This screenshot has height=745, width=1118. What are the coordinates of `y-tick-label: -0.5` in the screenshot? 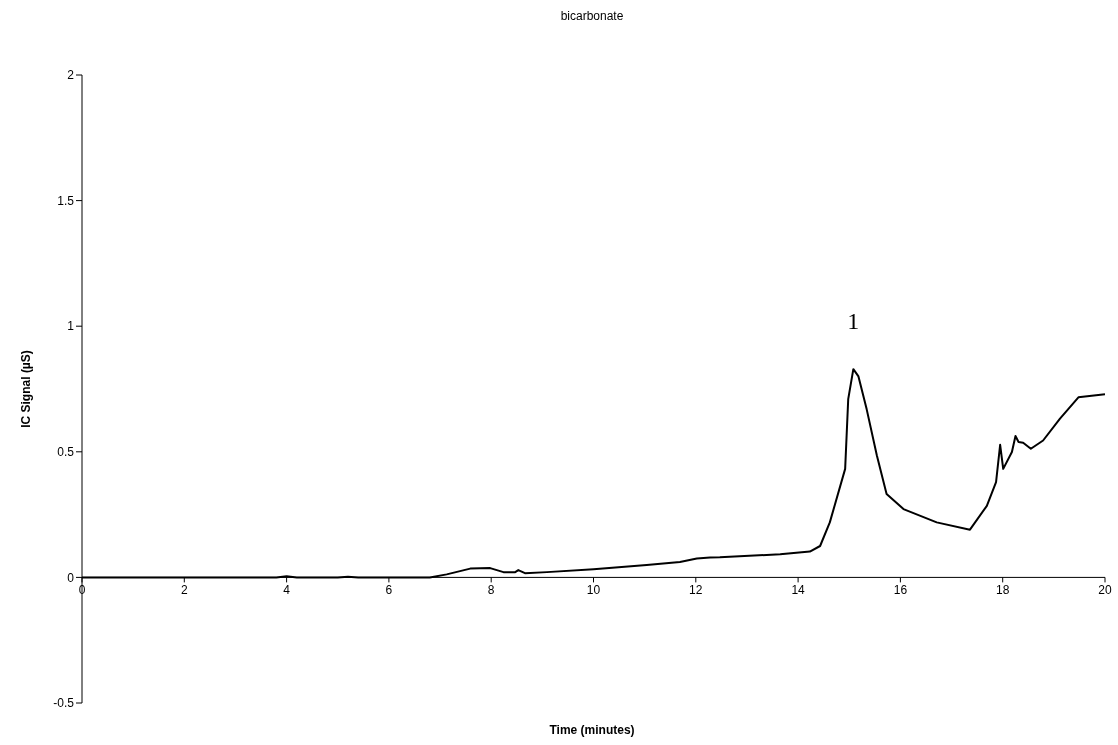 It's located at (64, 703).